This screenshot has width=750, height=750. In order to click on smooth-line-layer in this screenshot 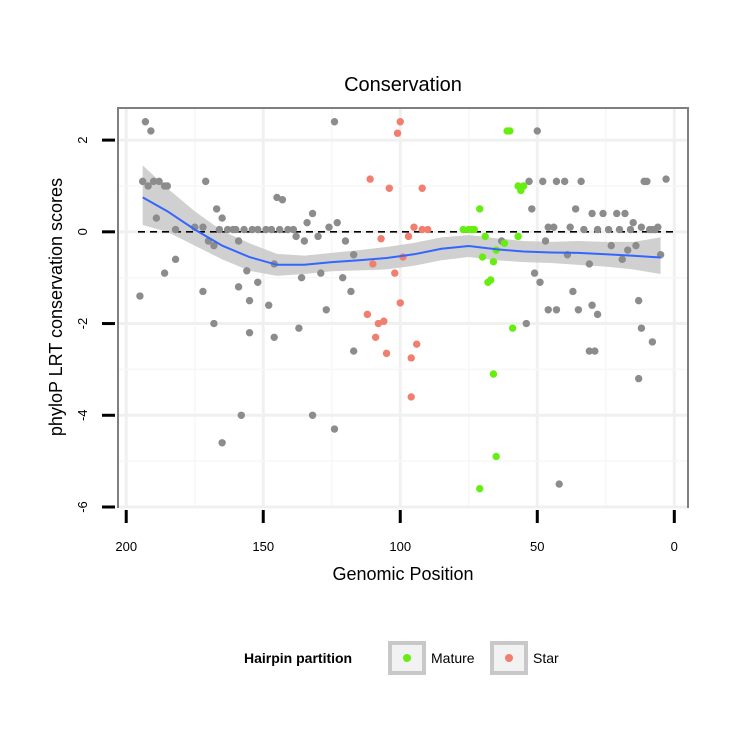, I will do `click(401, 231)`.